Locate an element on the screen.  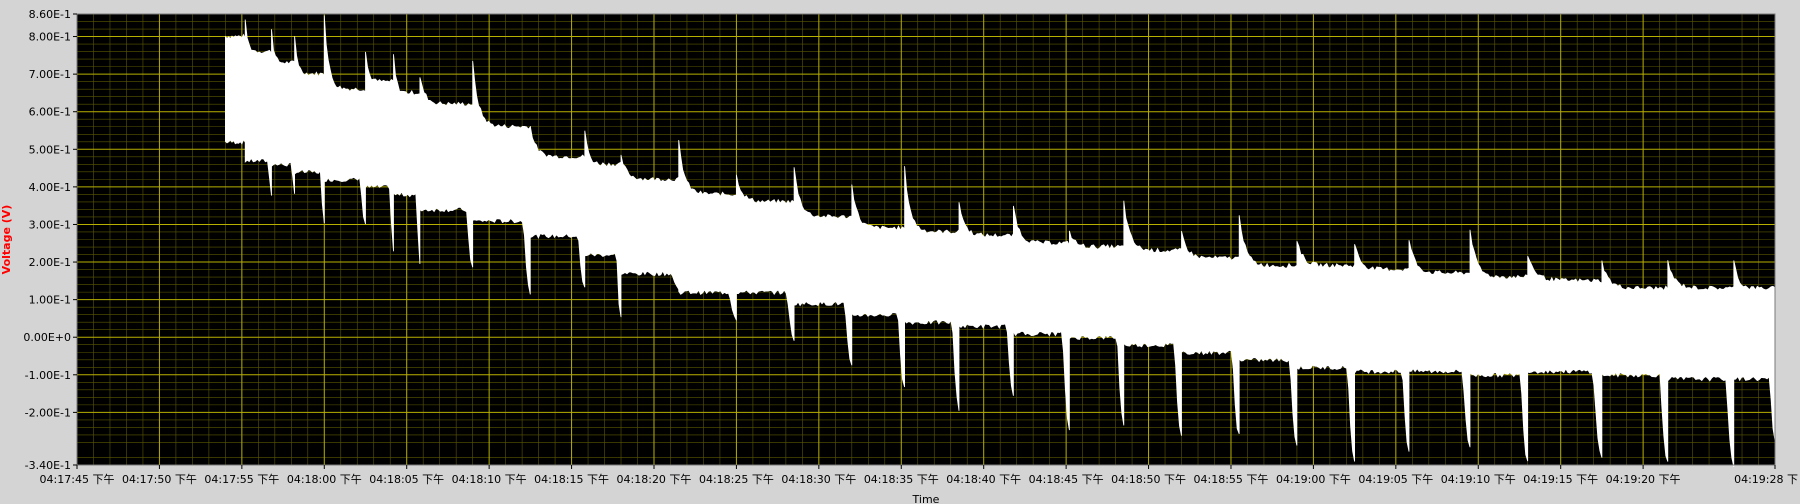
x-tick-label: 04:19:10 下午 is located at coordinates (1478, 479).